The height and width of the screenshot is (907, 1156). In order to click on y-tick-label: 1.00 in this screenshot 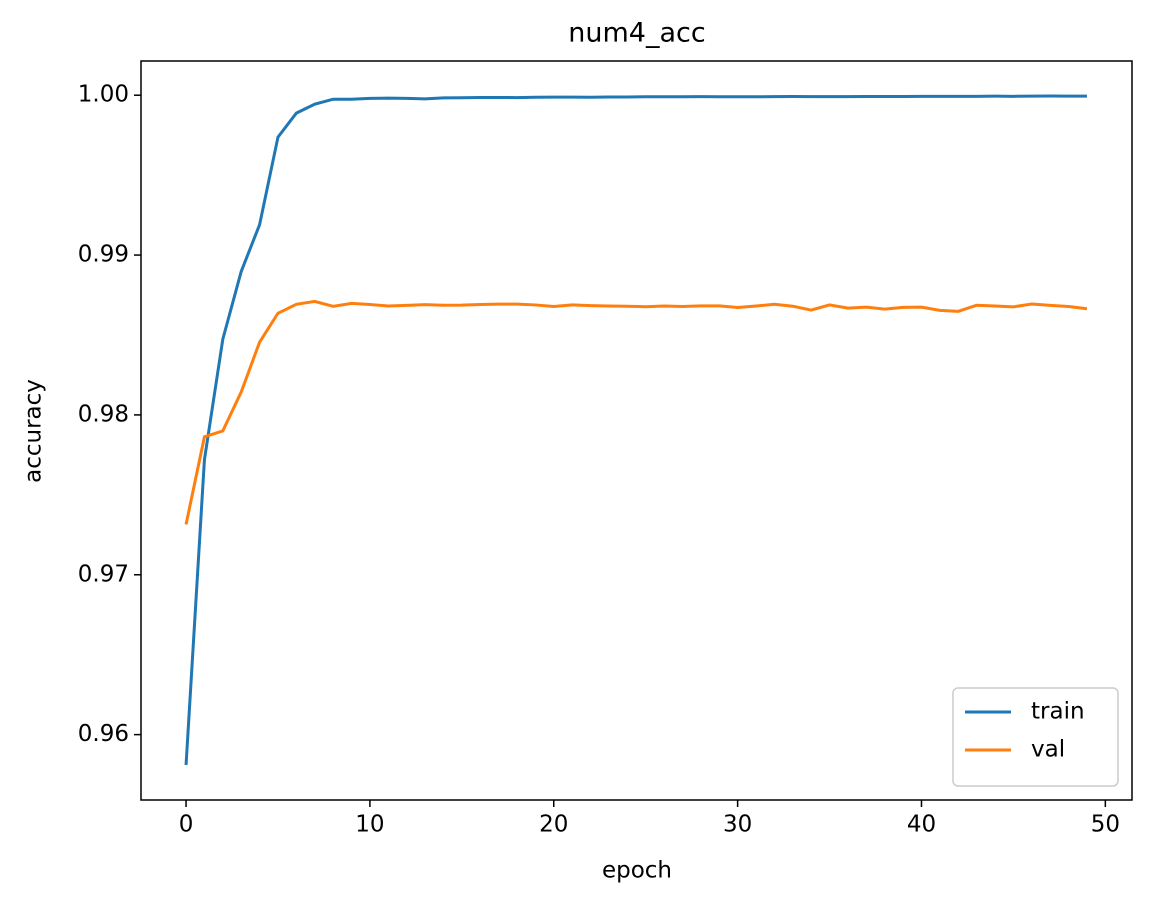, I will do `click(103, 95)`.